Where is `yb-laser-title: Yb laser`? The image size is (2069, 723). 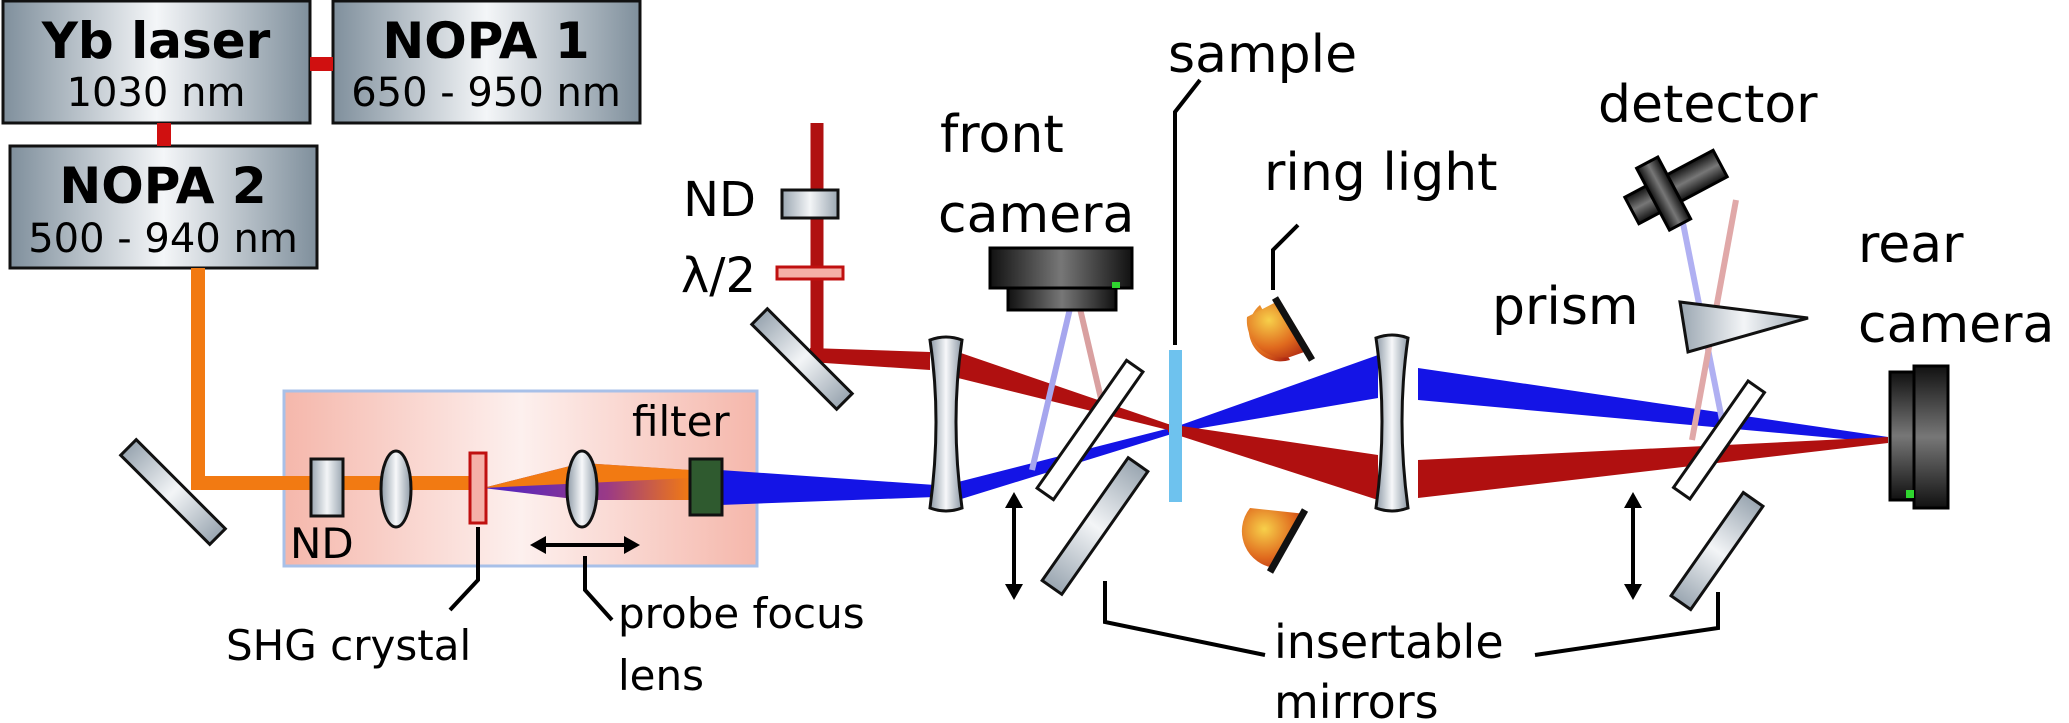 yb-laser-title: Yb laser is located at coordinates (156, 41).